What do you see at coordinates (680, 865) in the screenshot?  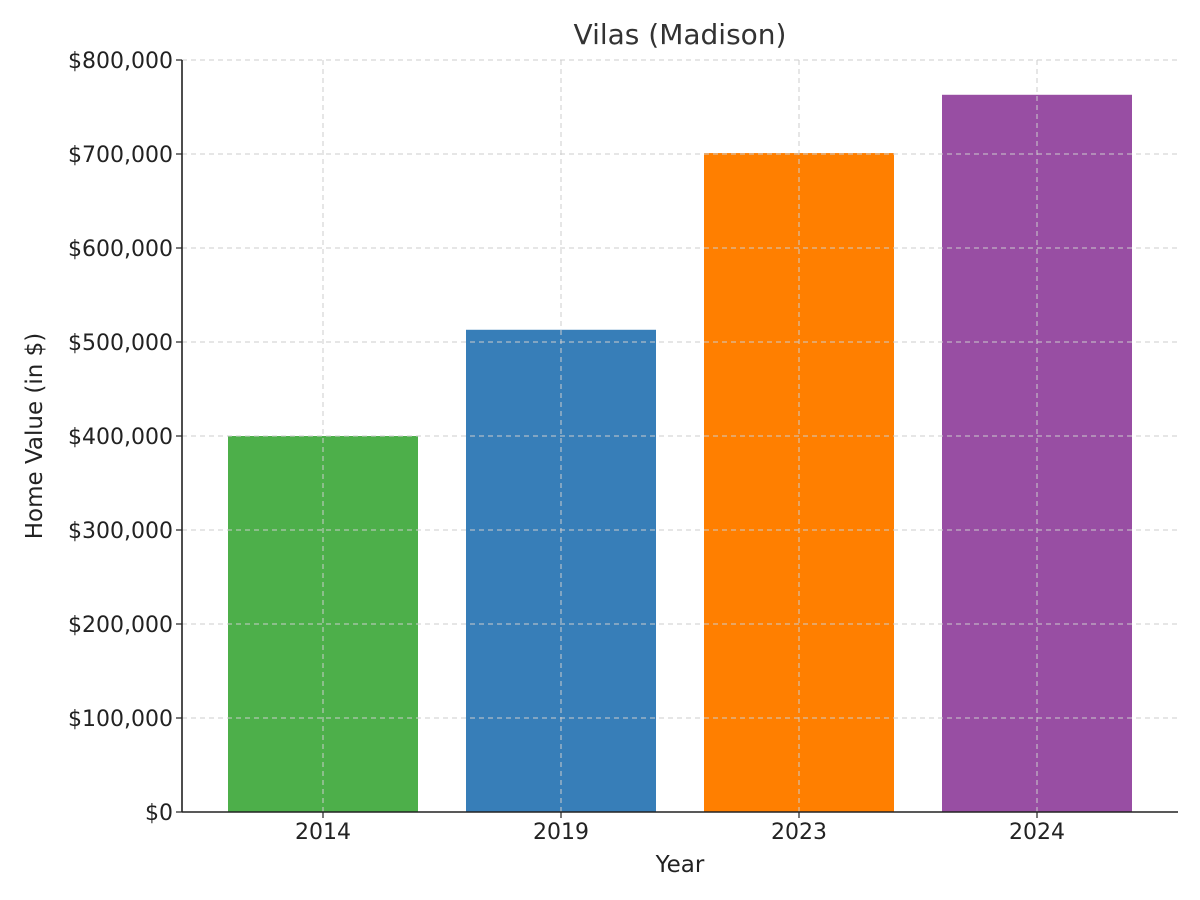 I see `x-axis-label: Year` at bounding box center [680, 865].